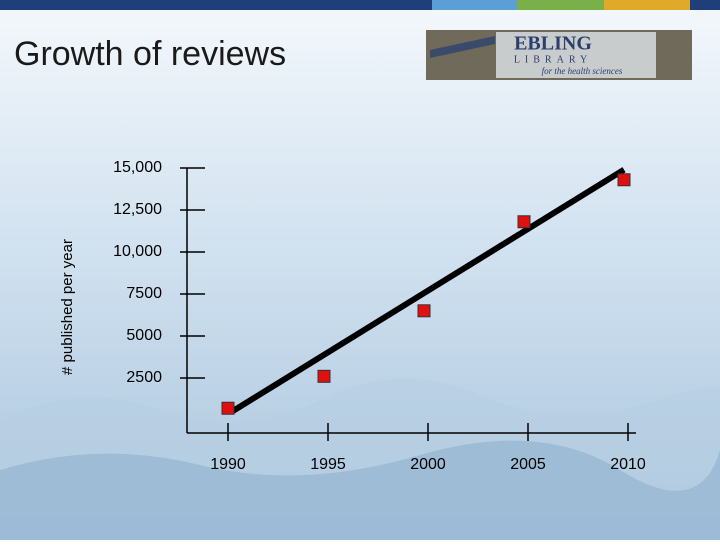 The height and width of the screenshot is (545, 720). Describe the element at coordinates (462, 47) in the screenshot. I see `logo-mark` at that location.